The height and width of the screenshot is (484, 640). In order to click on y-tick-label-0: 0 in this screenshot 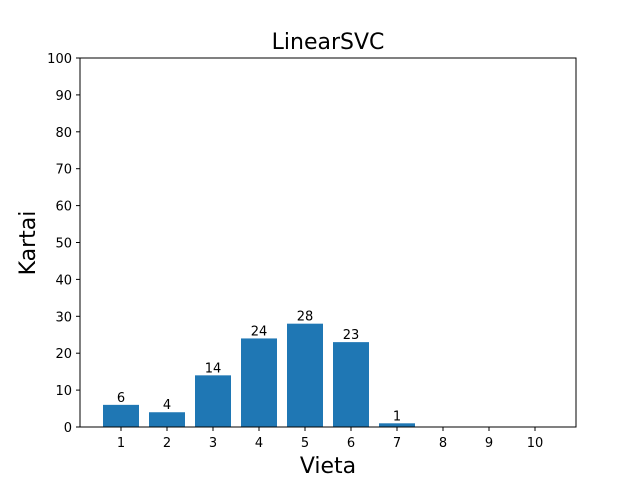, I will do `click(68, 428)`.